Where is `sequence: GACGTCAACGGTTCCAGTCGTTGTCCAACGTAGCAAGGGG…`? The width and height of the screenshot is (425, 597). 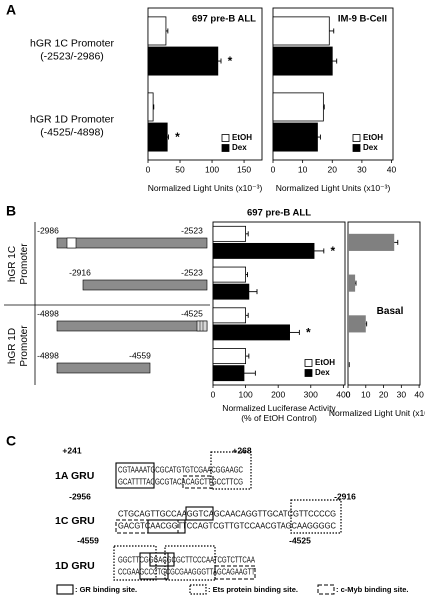 sequence: GACGTCAACGGTTCCAGTCGTTGTCCAACGTAGCAAGGGG… is located at coordinates (227, 525).